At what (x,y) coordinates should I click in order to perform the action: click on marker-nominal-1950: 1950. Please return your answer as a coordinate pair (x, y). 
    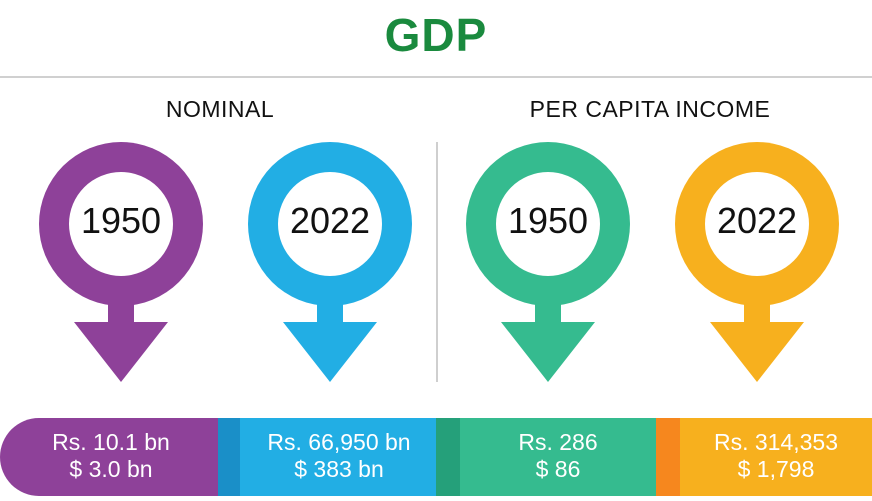
    Looking at the image, I should click on (121, 264).